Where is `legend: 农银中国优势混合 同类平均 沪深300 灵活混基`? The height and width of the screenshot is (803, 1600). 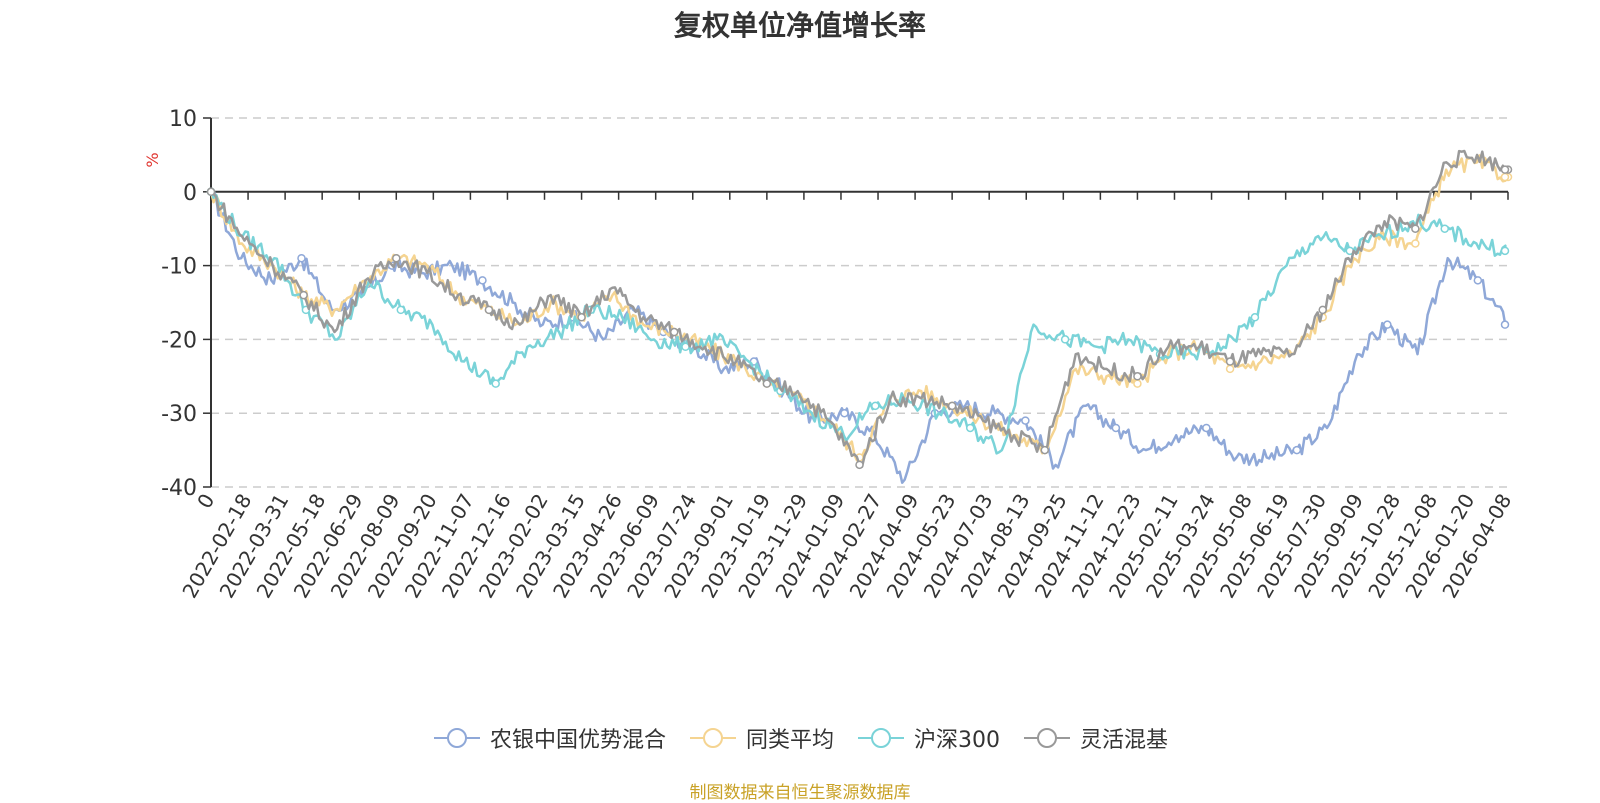
legend: 农银中国优势混合 同类平均 沪深300 灵活混基 is located at coordinates (800, 738).